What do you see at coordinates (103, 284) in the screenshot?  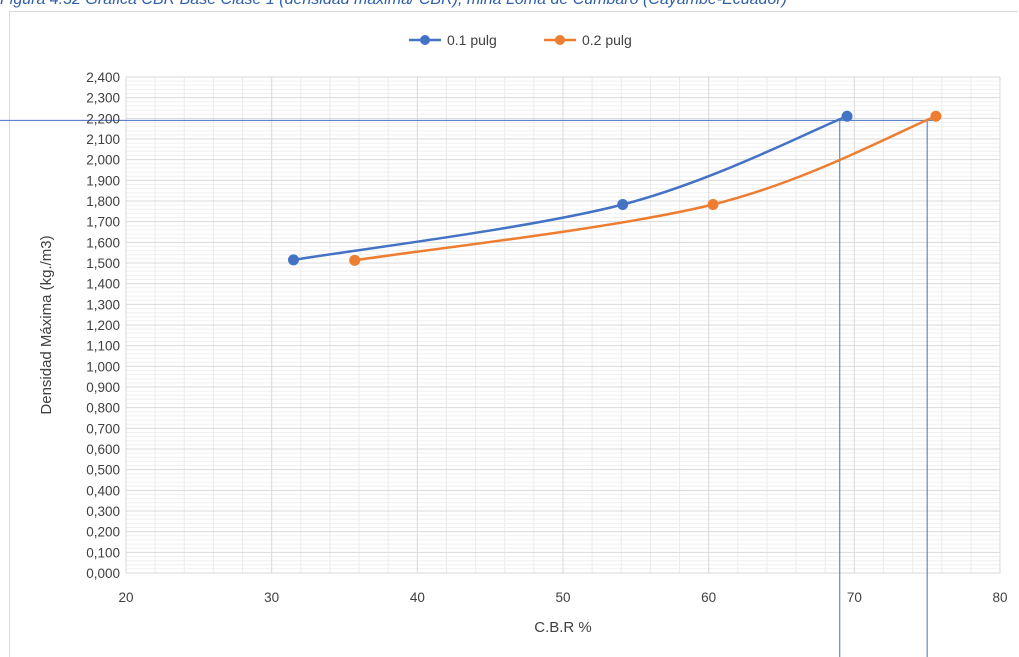 I see `y-tick-label: 1,400` at bounding box center [103, 284].